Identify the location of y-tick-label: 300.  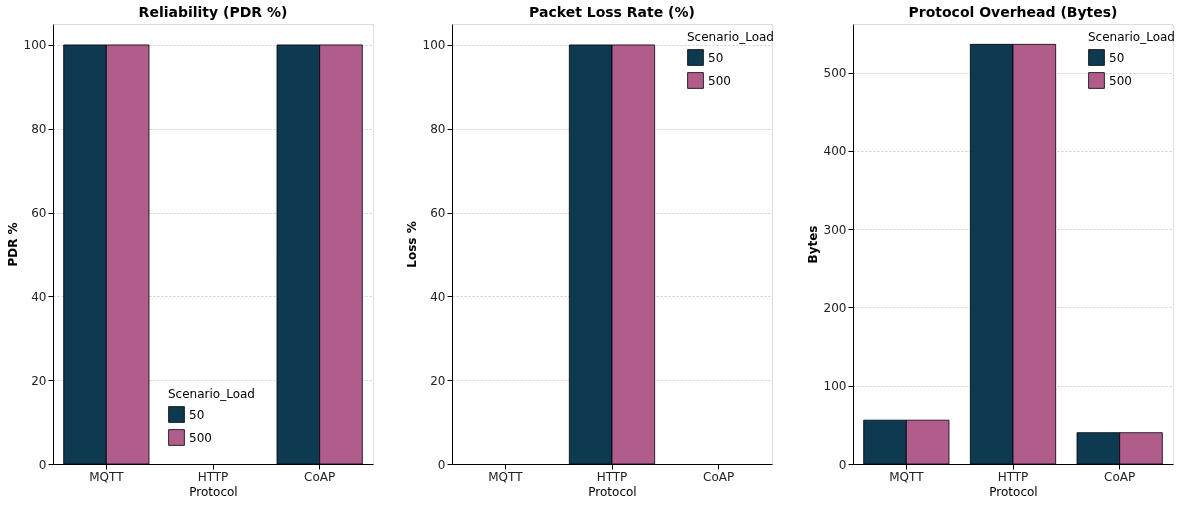
(835, 229).